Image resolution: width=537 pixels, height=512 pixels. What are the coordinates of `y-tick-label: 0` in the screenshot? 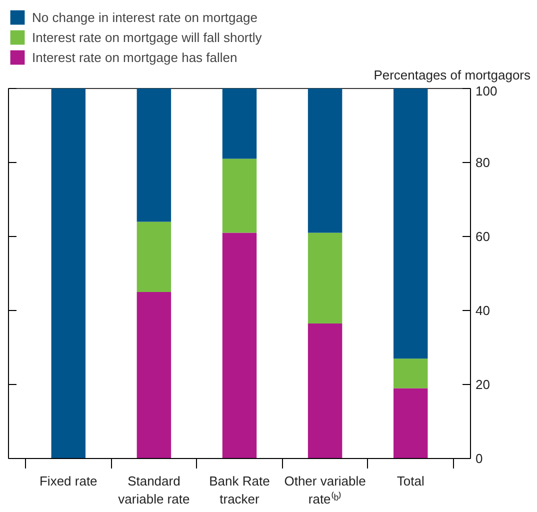 It's located at (479, 458).